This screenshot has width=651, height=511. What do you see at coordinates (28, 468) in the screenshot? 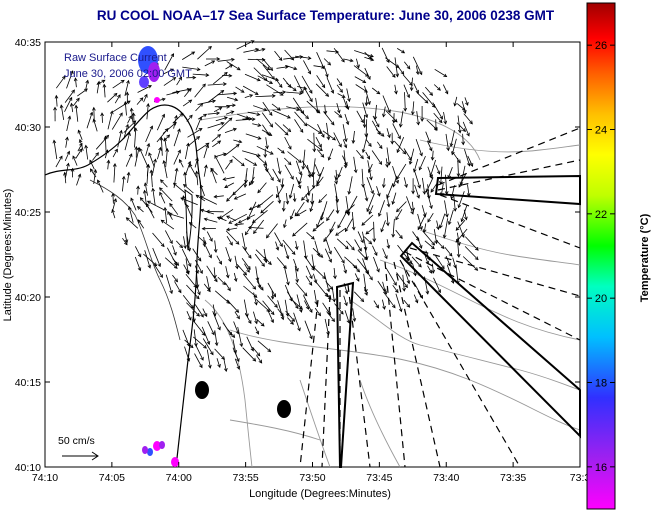
I see `y-tick-label: 40:10` at bounding box center [28, 468].